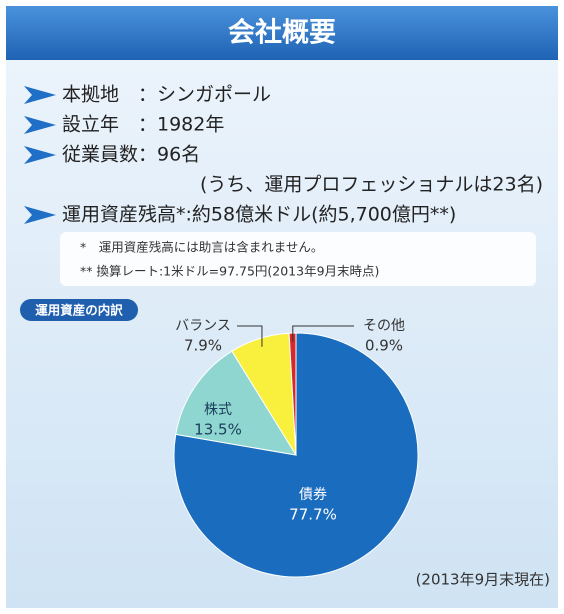 The image size is (564, 614). I want to click on chart-title: 運用資産の内訳, so click(79, 310).